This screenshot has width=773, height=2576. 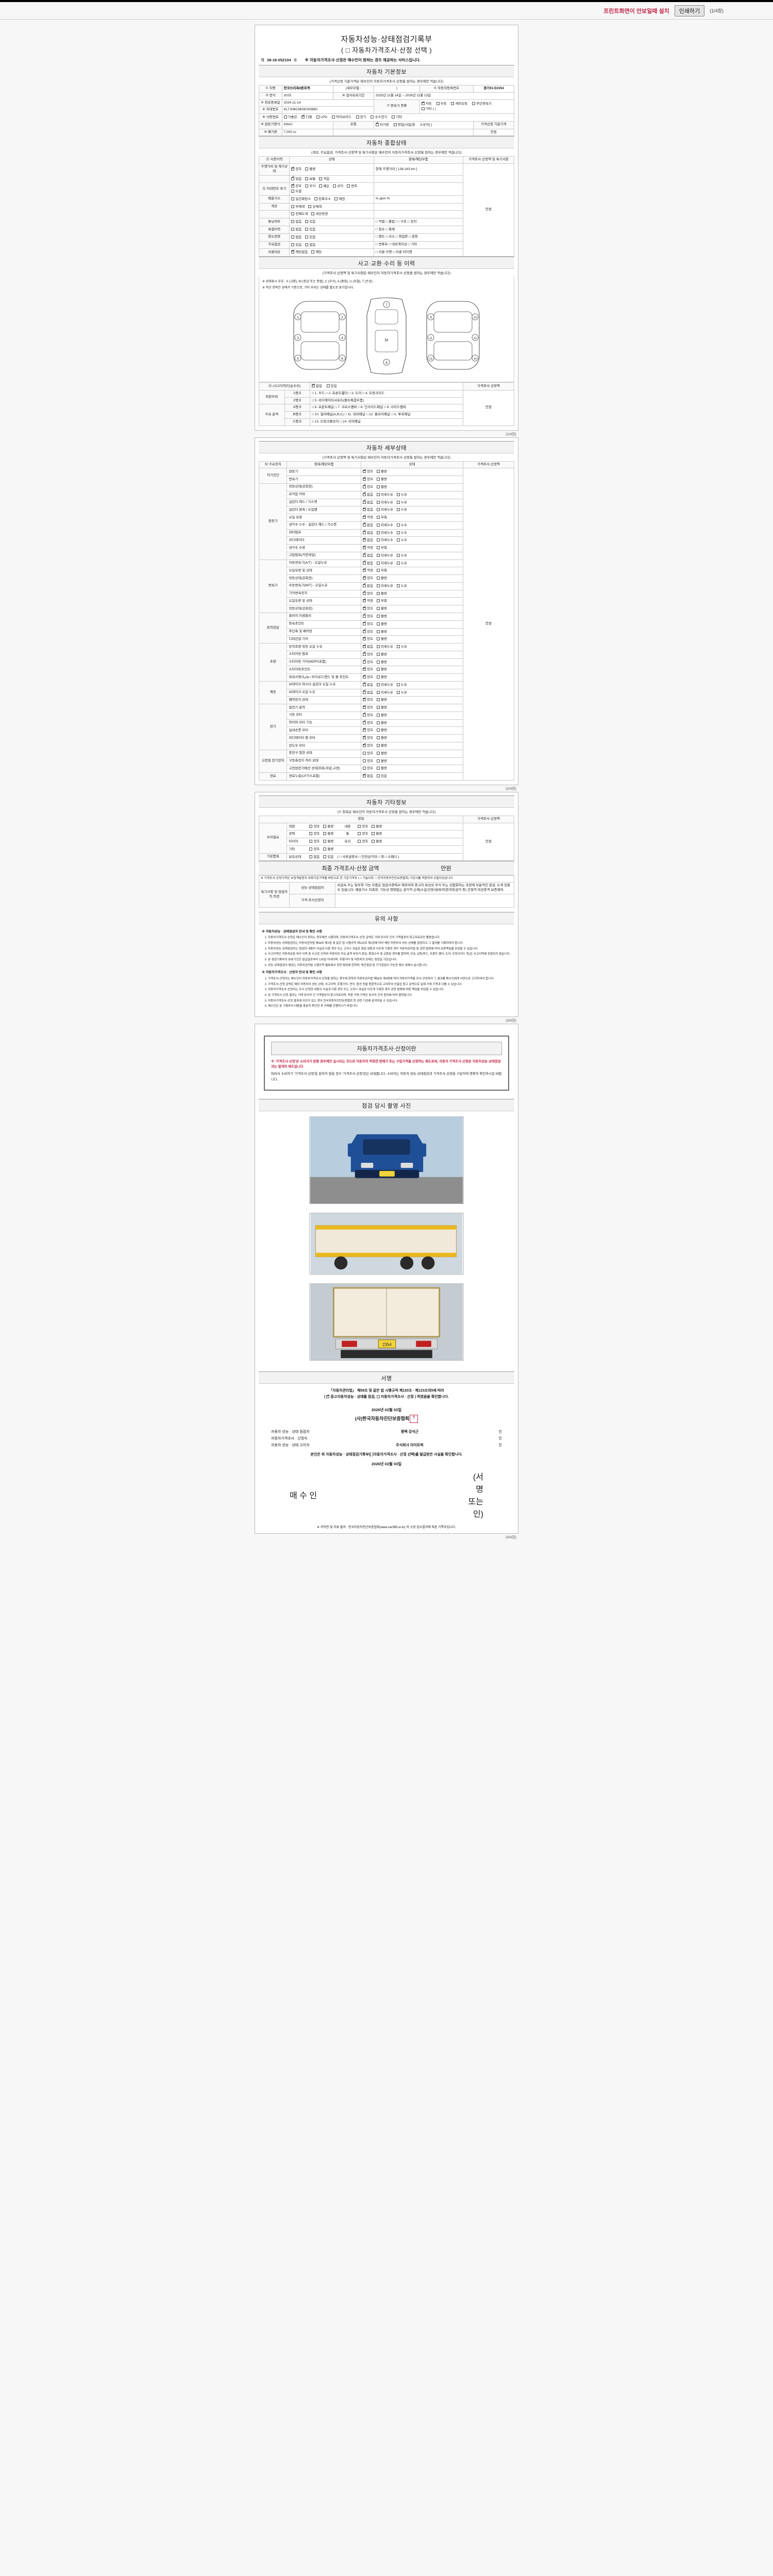 What do you see at coordinates (375, 849) in the screenshot?
I see `other-row-0-3: 기타 양호 불량` at bounding box center [375, 849].